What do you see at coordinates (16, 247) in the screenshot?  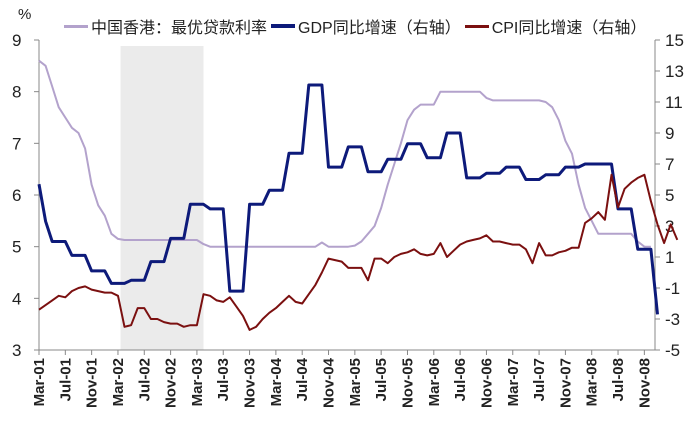 I see `left-axis-tick-label: 5` at bounding box center [16, 247].